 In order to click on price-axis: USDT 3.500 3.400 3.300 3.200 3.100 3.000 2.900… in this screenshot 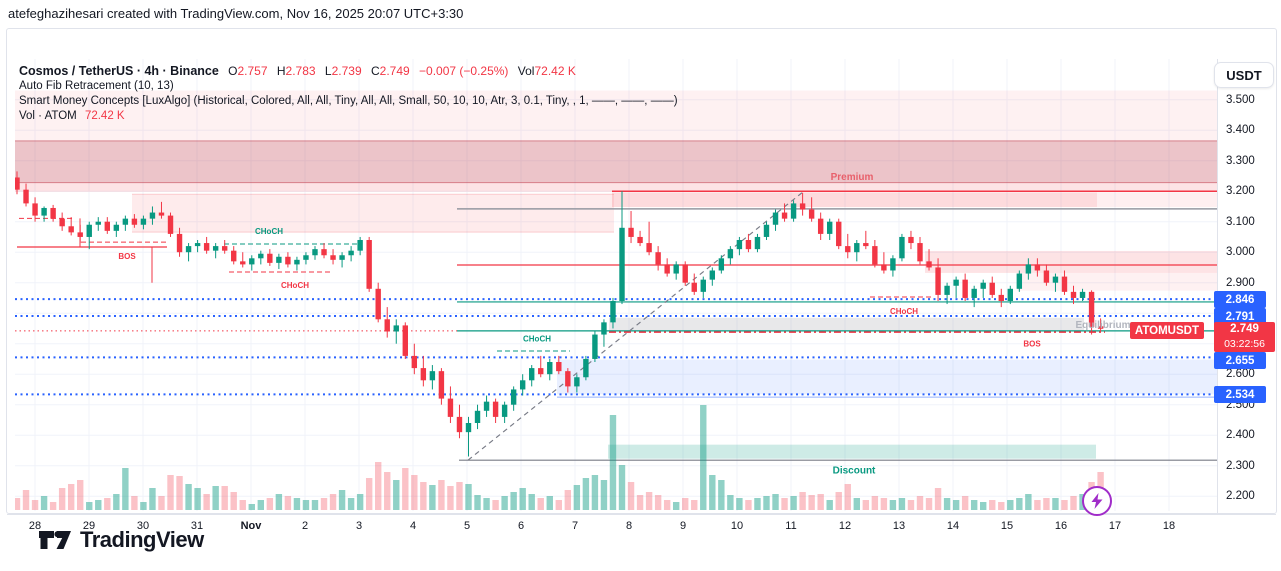, I will do `click(1247, 286)`.